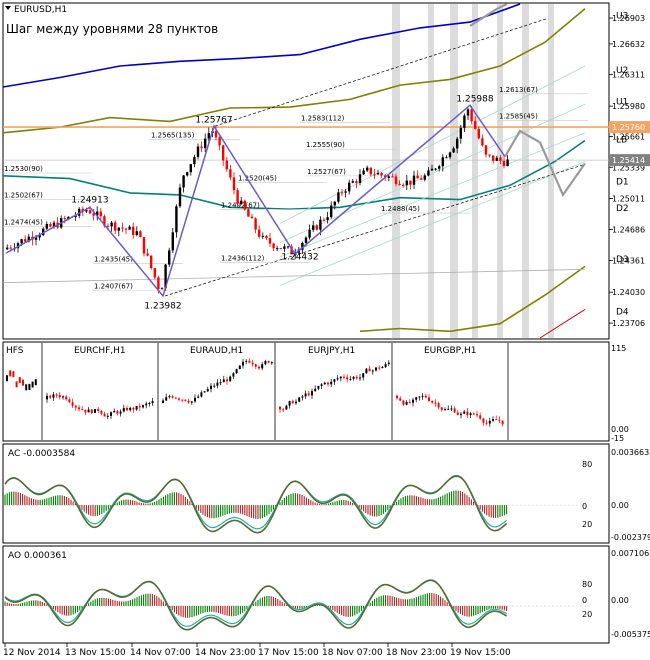 The width and height of the screenshot is (650, 660). I want to click on fan-line, so click(432, 195).